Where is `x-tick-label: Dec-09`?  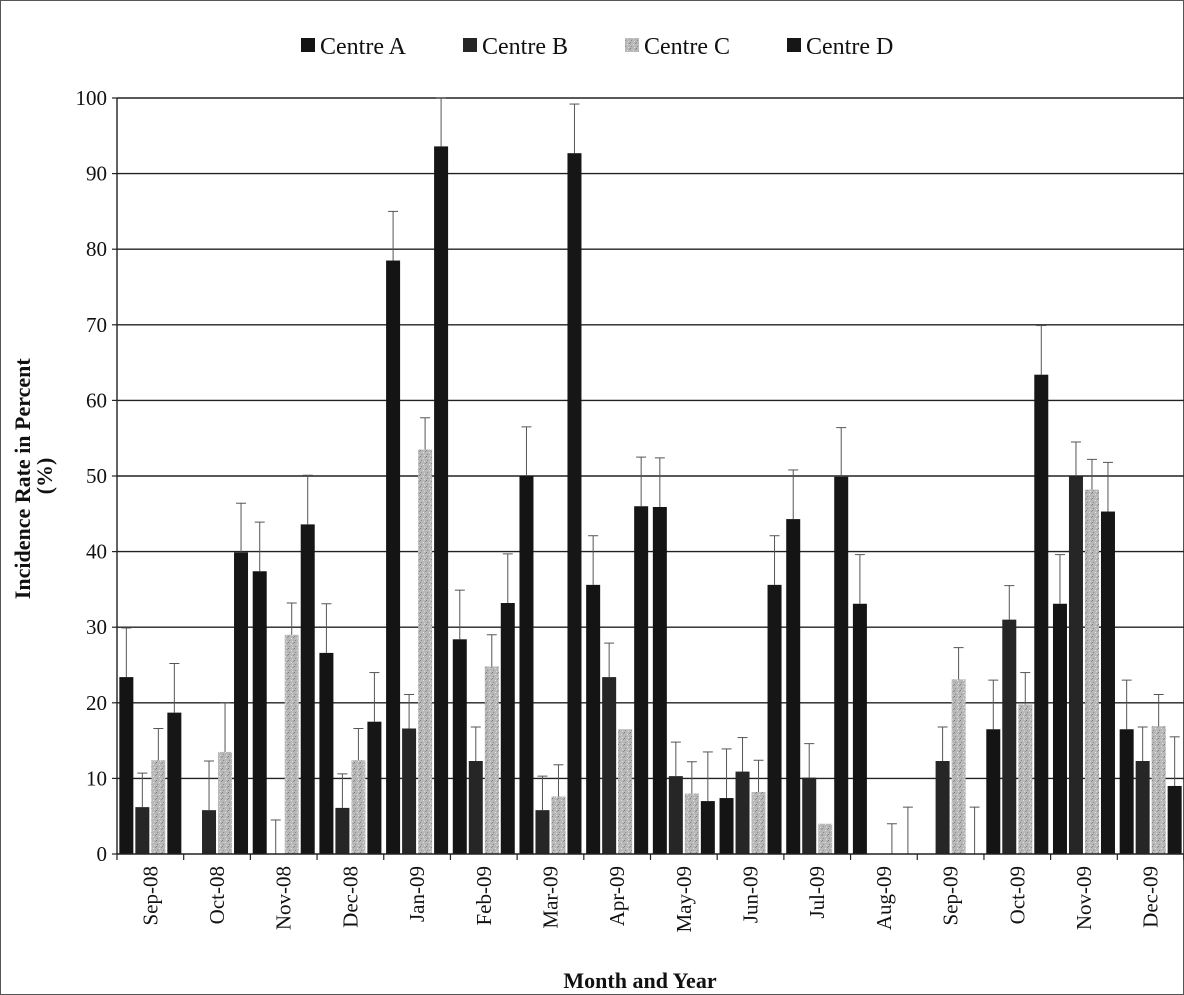
x-tick-label: Dec-09 is located at coordinates (1151, 897).